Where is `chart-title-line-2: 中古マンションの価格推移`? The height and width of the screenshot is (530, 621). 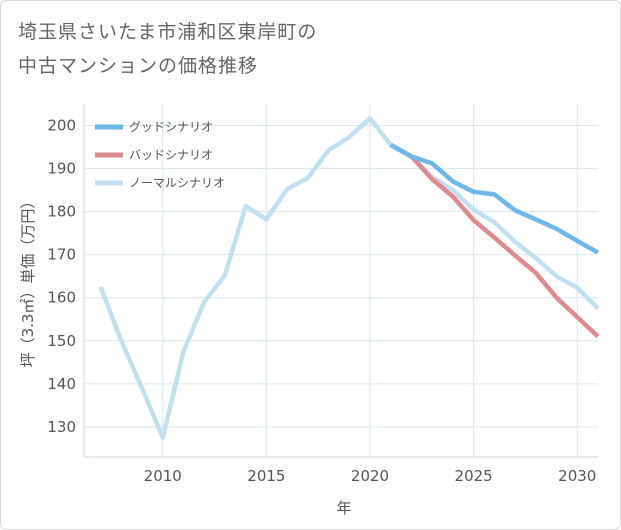
chart-title-line-2: 中古マンションの価格推移 is located at coordinates (138, 66).